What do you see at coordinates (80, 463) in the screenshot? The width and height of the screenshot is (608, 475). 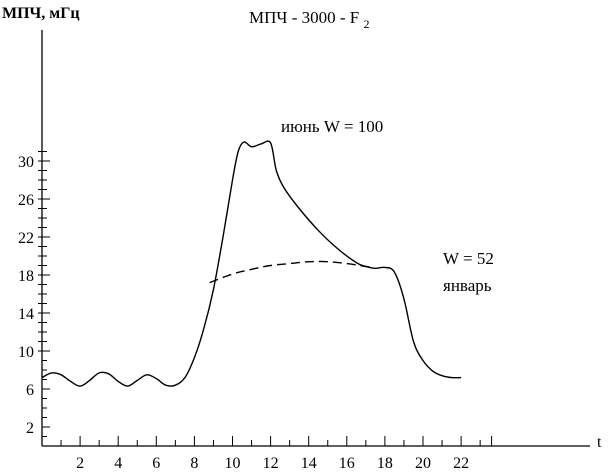 I see `x-tick-label: 2` at bounding box center [80, 463].